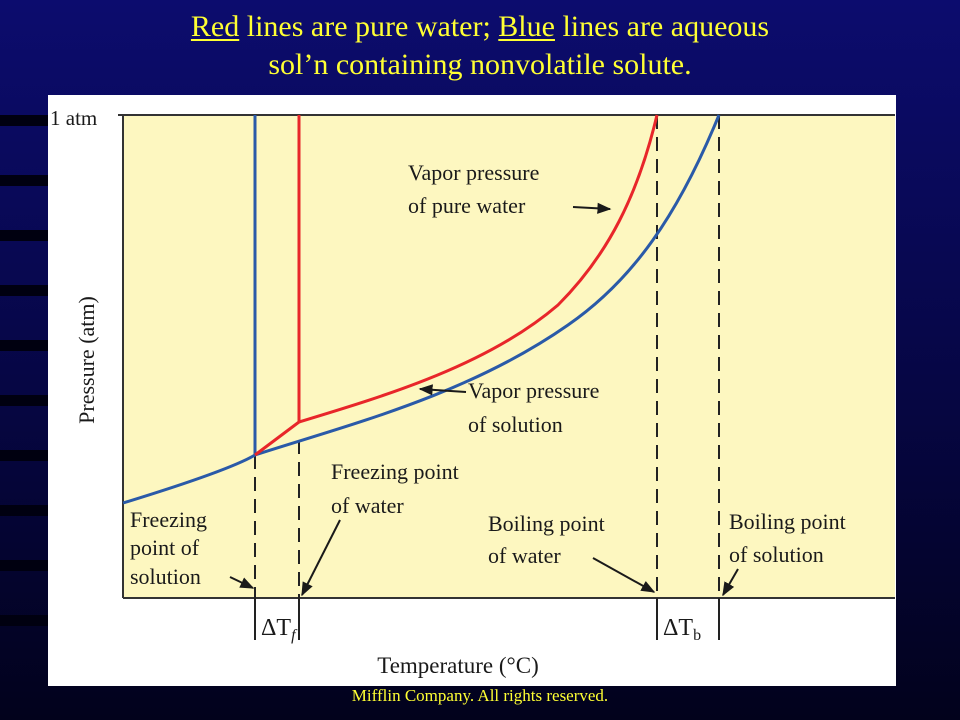 This screenshot has height=720, width=960. What do you see at coordinates (730, 582) in the screenshot?
I see `bp-solution-arrow` at bounding box center [730, 582].